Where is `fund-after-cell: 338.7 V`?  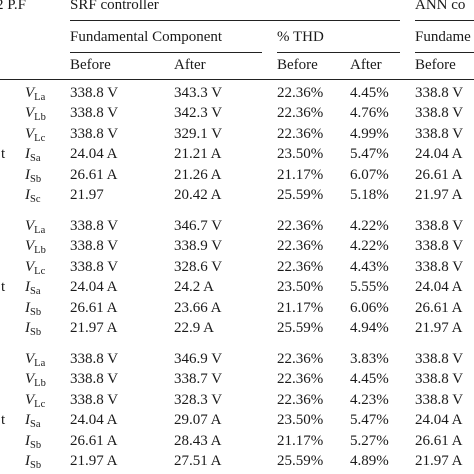 fund-after-cell: 338.7 V is located at coordinates (198, 379).